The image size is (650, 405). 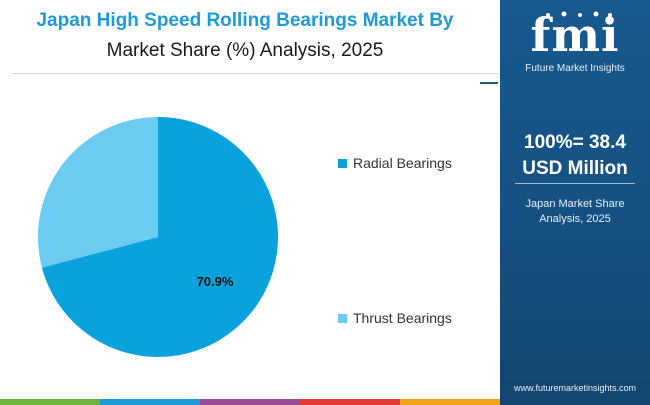 I want to click on panel-subtitle-line2: Analysis, 2025, so click(x=575, y=219).